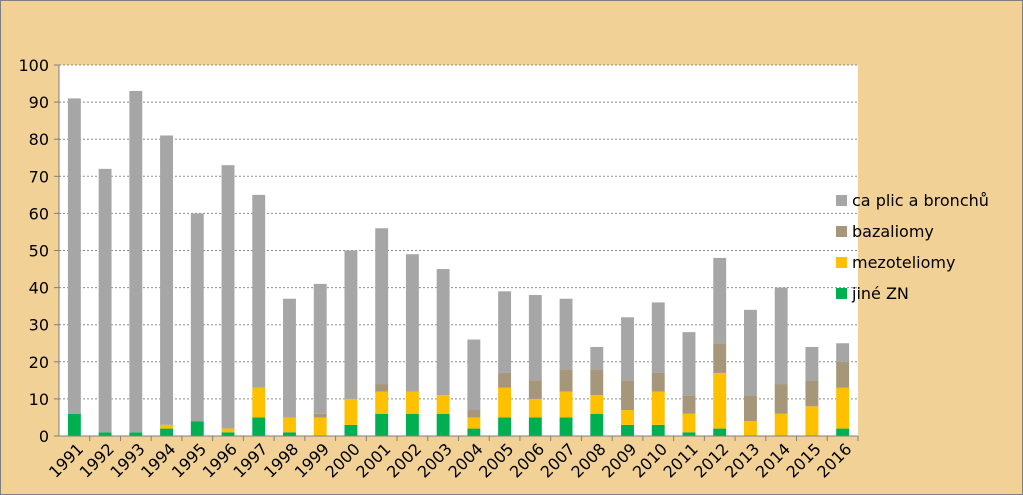 The width and height of the screenshot is (1023, 495). Describe the element at coordinates (742, 460) in the screenshot. I see `x-tick-label: 2013` at that location.